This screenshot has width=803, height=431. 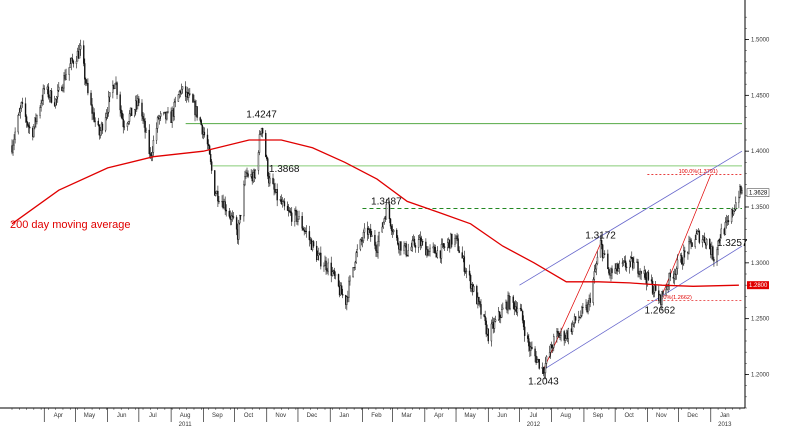 What do you see at coordinates (685, 237) in the screenshot?
I see `fib-projection-line` at bounding box center [685, 237].